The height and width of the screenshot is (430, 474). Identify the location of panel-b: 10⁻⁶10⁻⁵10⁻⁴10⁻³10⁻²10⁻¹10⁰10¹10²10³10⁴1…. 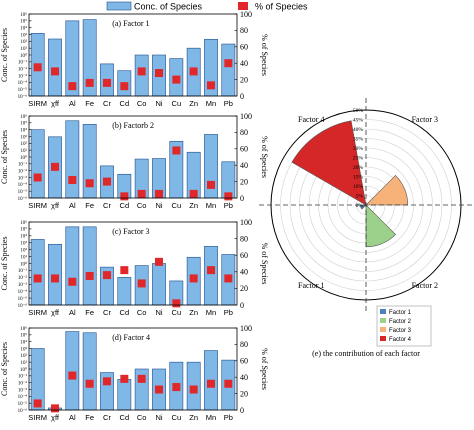
(134, 161).